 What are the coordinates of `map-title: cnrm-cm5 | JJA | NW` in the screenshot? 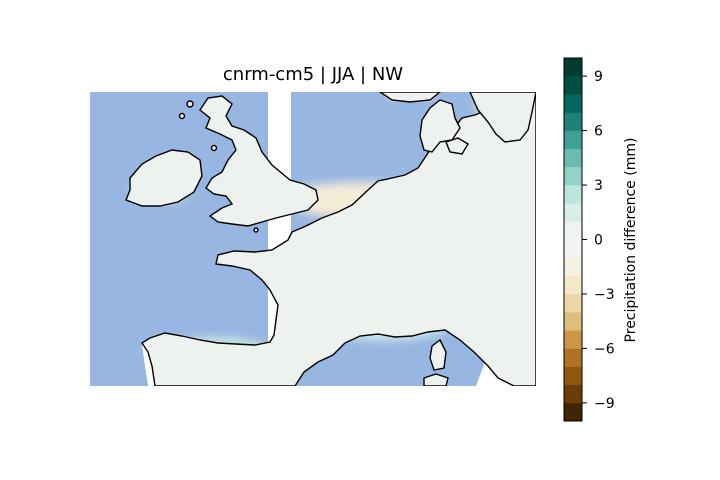 It's located at (313, 74).